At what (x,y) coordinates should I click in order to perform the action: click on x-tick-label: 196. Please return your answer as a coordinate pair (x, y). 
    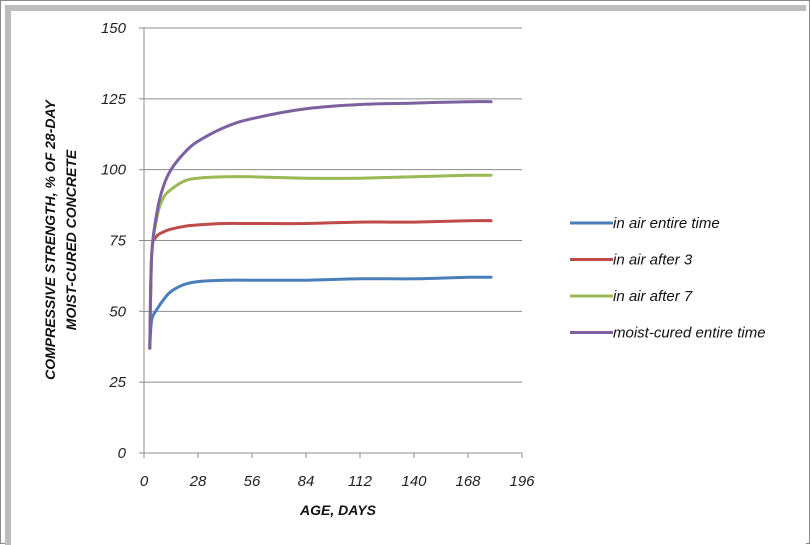
    Looking at the image, I should click on (522, 481).